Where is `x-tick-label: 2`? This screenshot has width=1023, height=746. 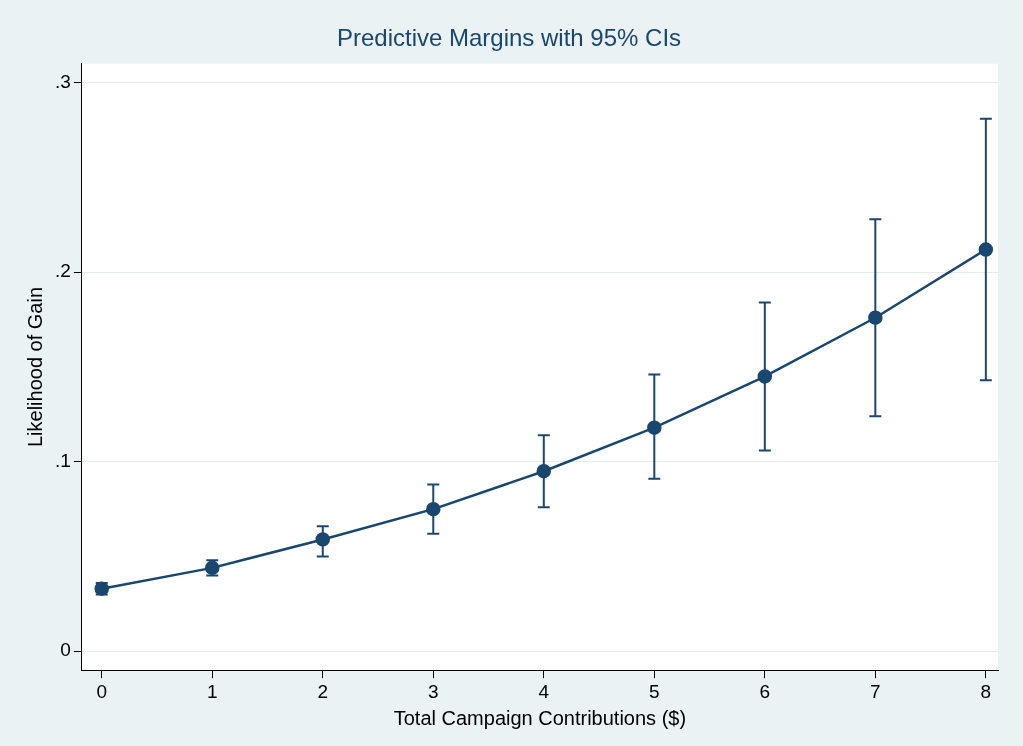 x-tick-label: 2 is located at coordinates (323, 691).